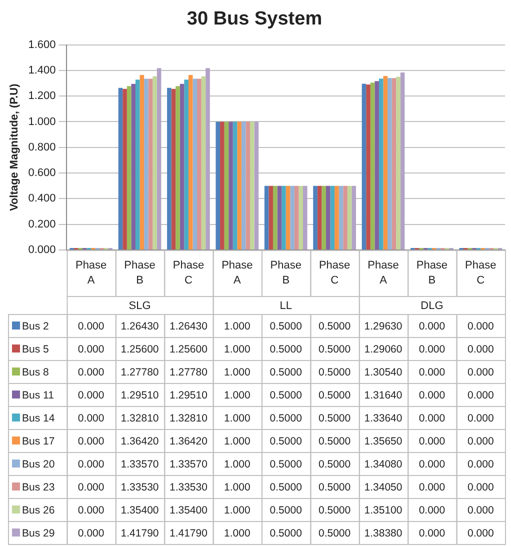 This screenshot has height=546, width=511. What do you see at coordinates (38, 510) in the screenshot?
I see `legend-label: Bus 26` at bounding box center [38, 510].